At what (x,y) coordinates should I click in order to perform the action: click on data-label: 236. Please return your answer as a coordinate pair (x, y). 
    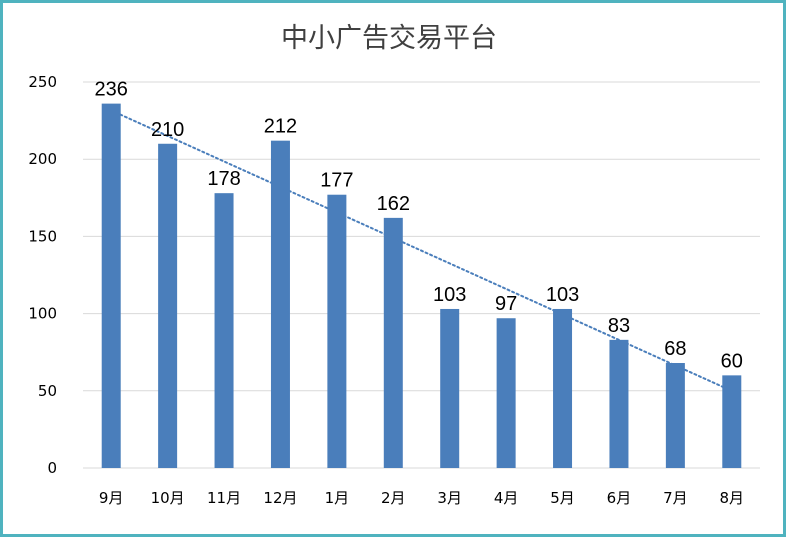
    Looking at the image, I should click on (111, 90).